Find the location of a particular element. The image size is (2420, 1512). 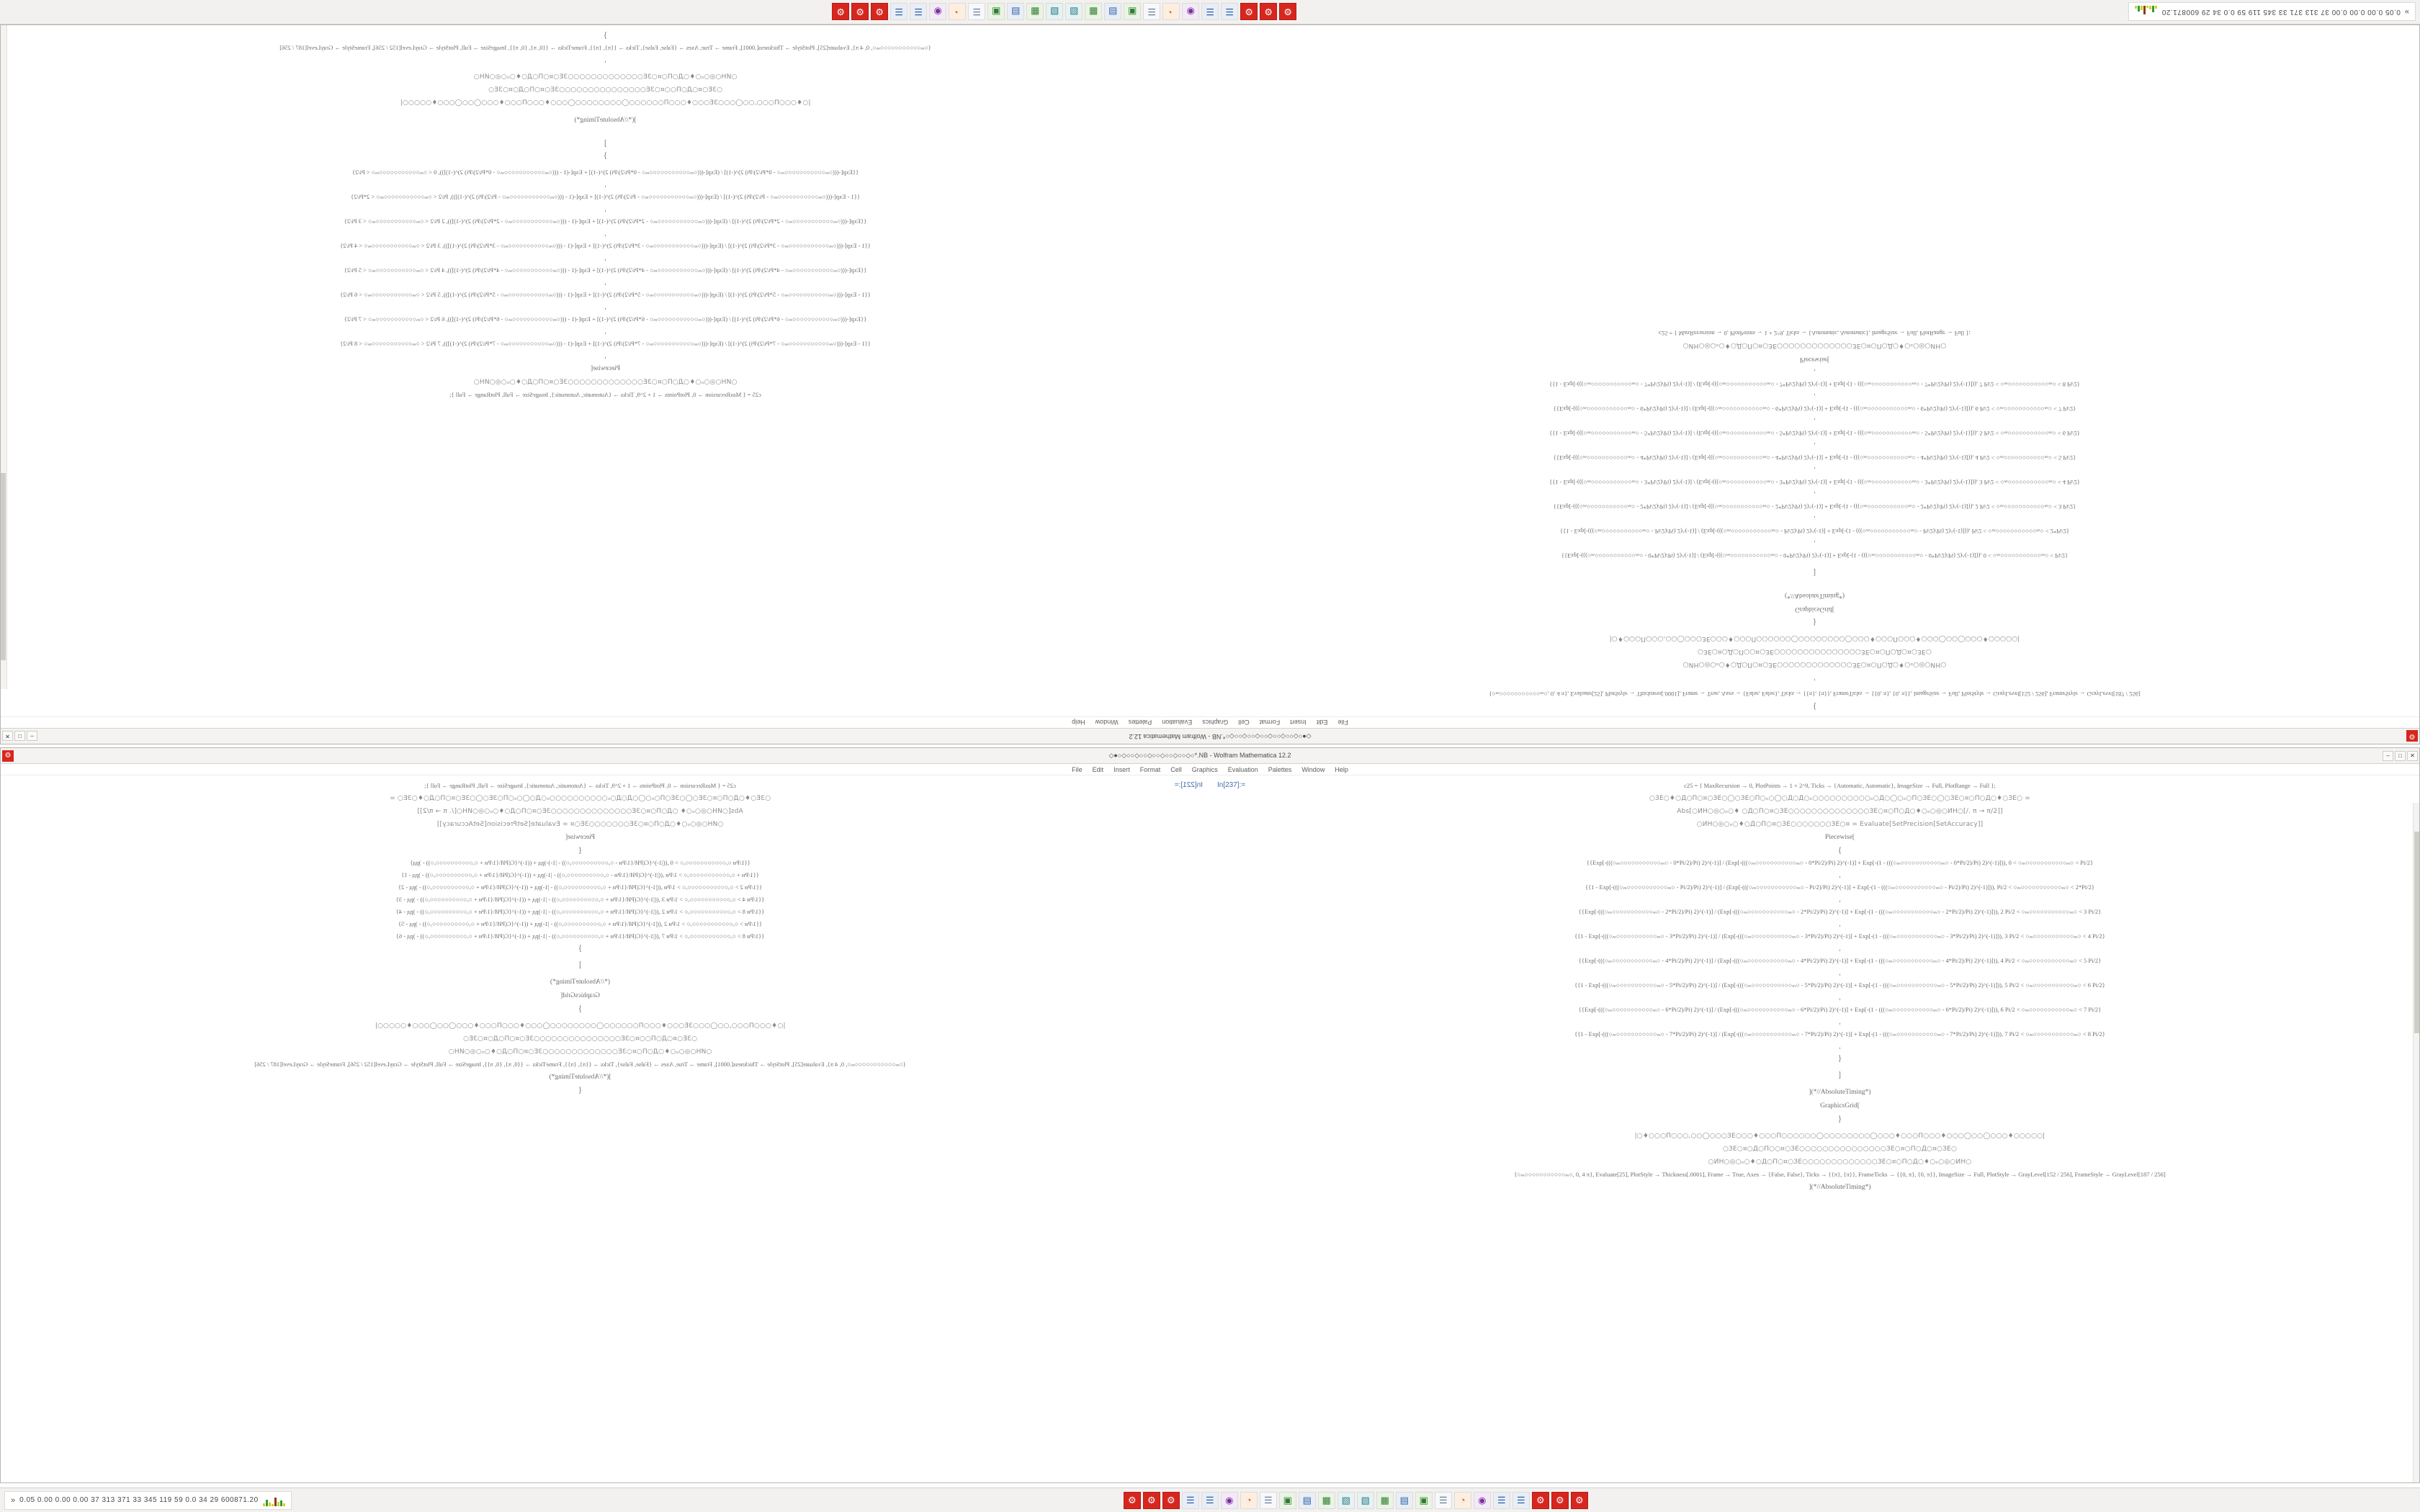

window-buttons-bottom: – □ ✕ is located at coordinates (2400, 755).